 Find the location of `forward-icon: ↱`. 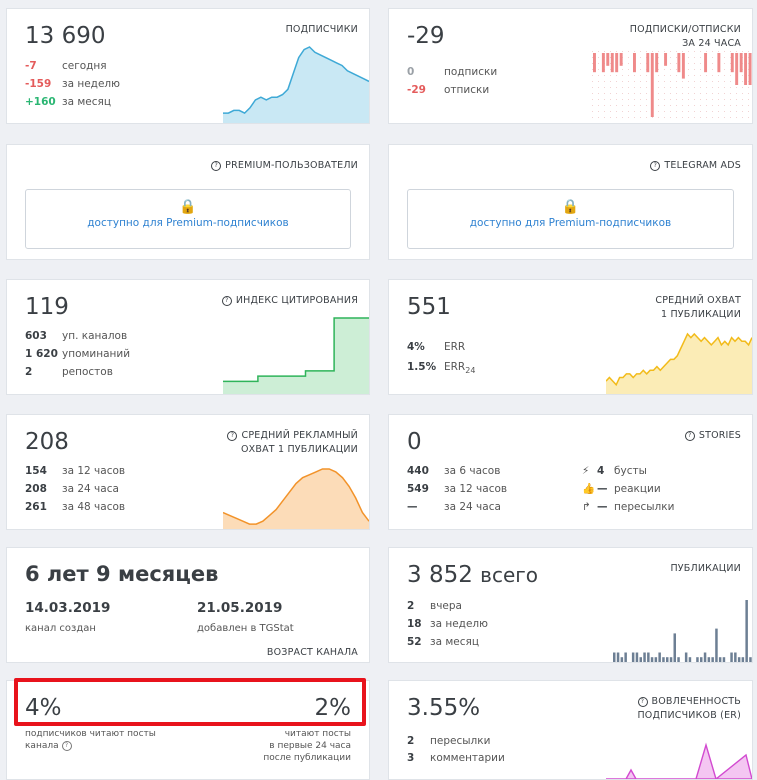

forward-icon: ↱ is located at coordinates (586, 507).